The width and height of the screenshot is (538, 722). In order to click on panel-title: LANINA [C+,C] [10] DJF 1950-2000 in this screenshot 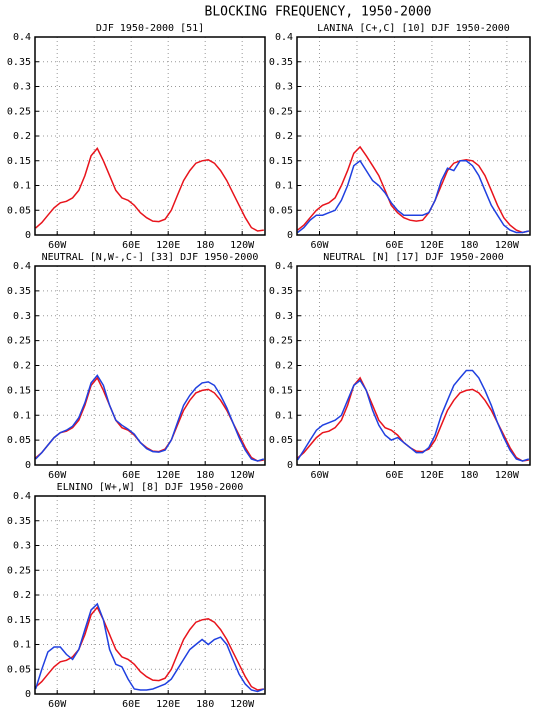, I will do `click(413, 28)`.